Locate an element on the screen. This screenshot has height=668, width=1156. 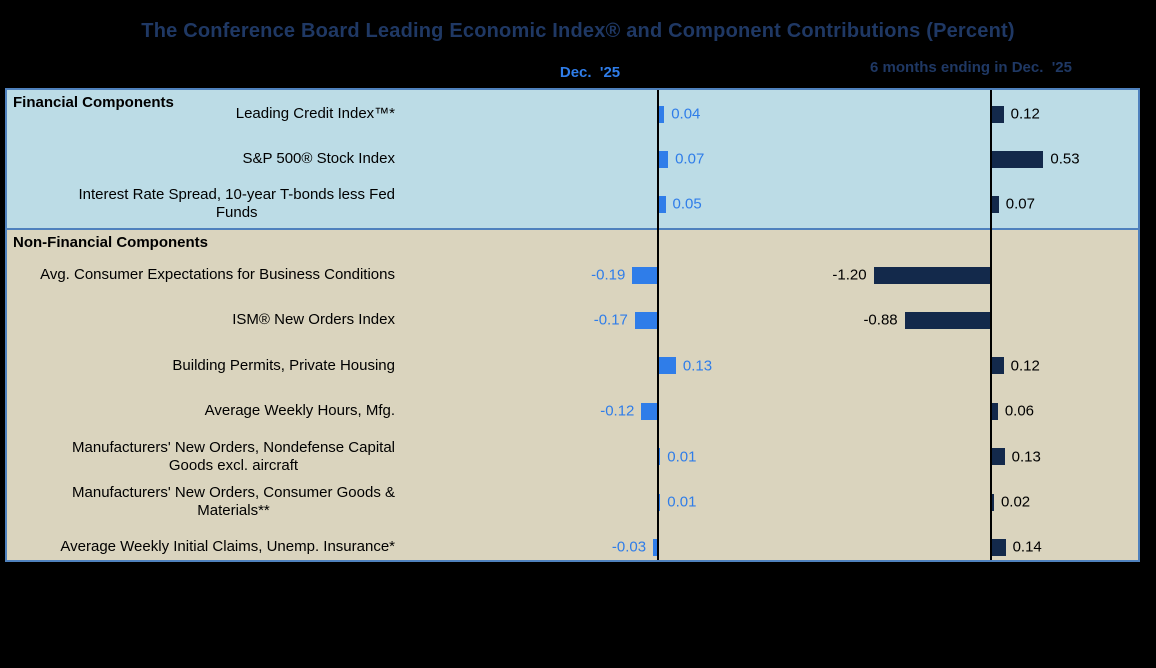
category-label: Average Weekly Hours, Mfg. is located at coordinates (299, 411).